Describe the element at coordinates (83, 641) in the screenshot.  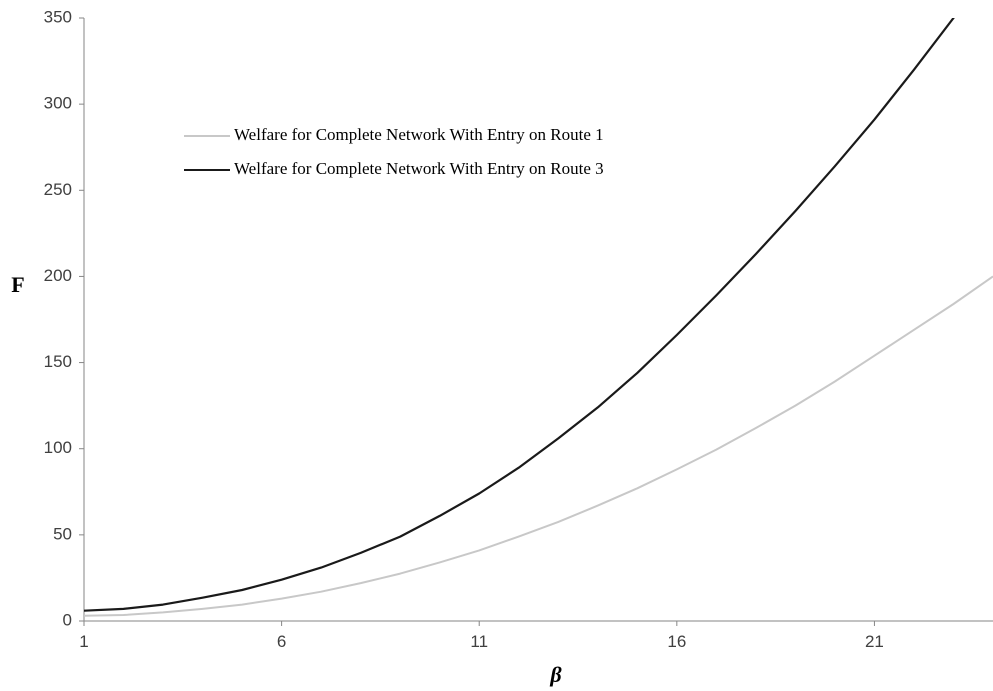
I see `x-tick-label: 1` at that location.